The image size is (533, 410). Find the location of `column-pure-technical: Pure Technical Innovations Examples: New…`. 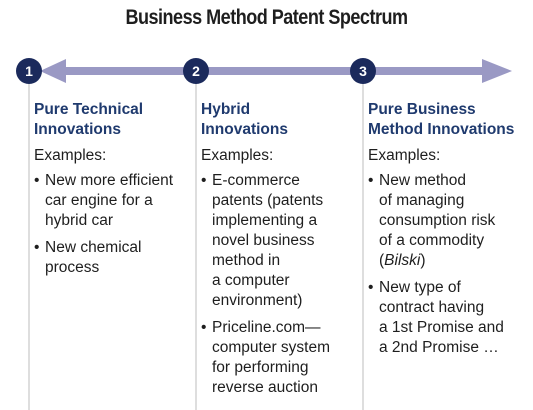

column-pure-technical: Pure Technical Innovations Examples: New… is located at coordinates (114, 192).